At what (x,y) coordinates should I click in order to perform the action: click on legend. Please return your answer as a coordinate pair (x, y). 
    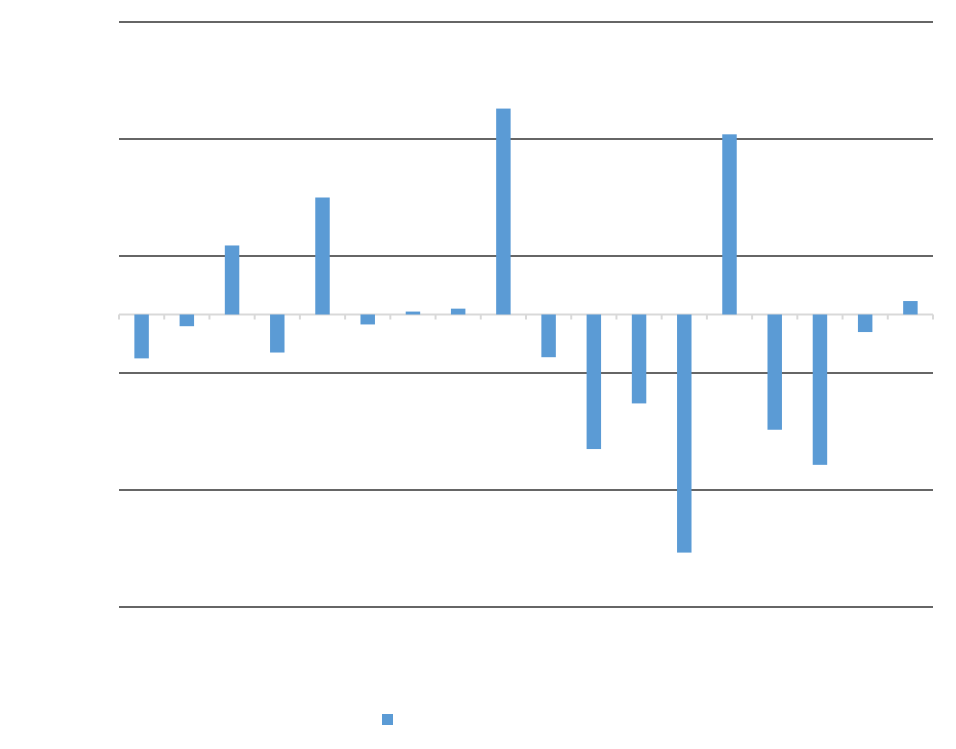
    Looking at the image, I should click on (387, 719).